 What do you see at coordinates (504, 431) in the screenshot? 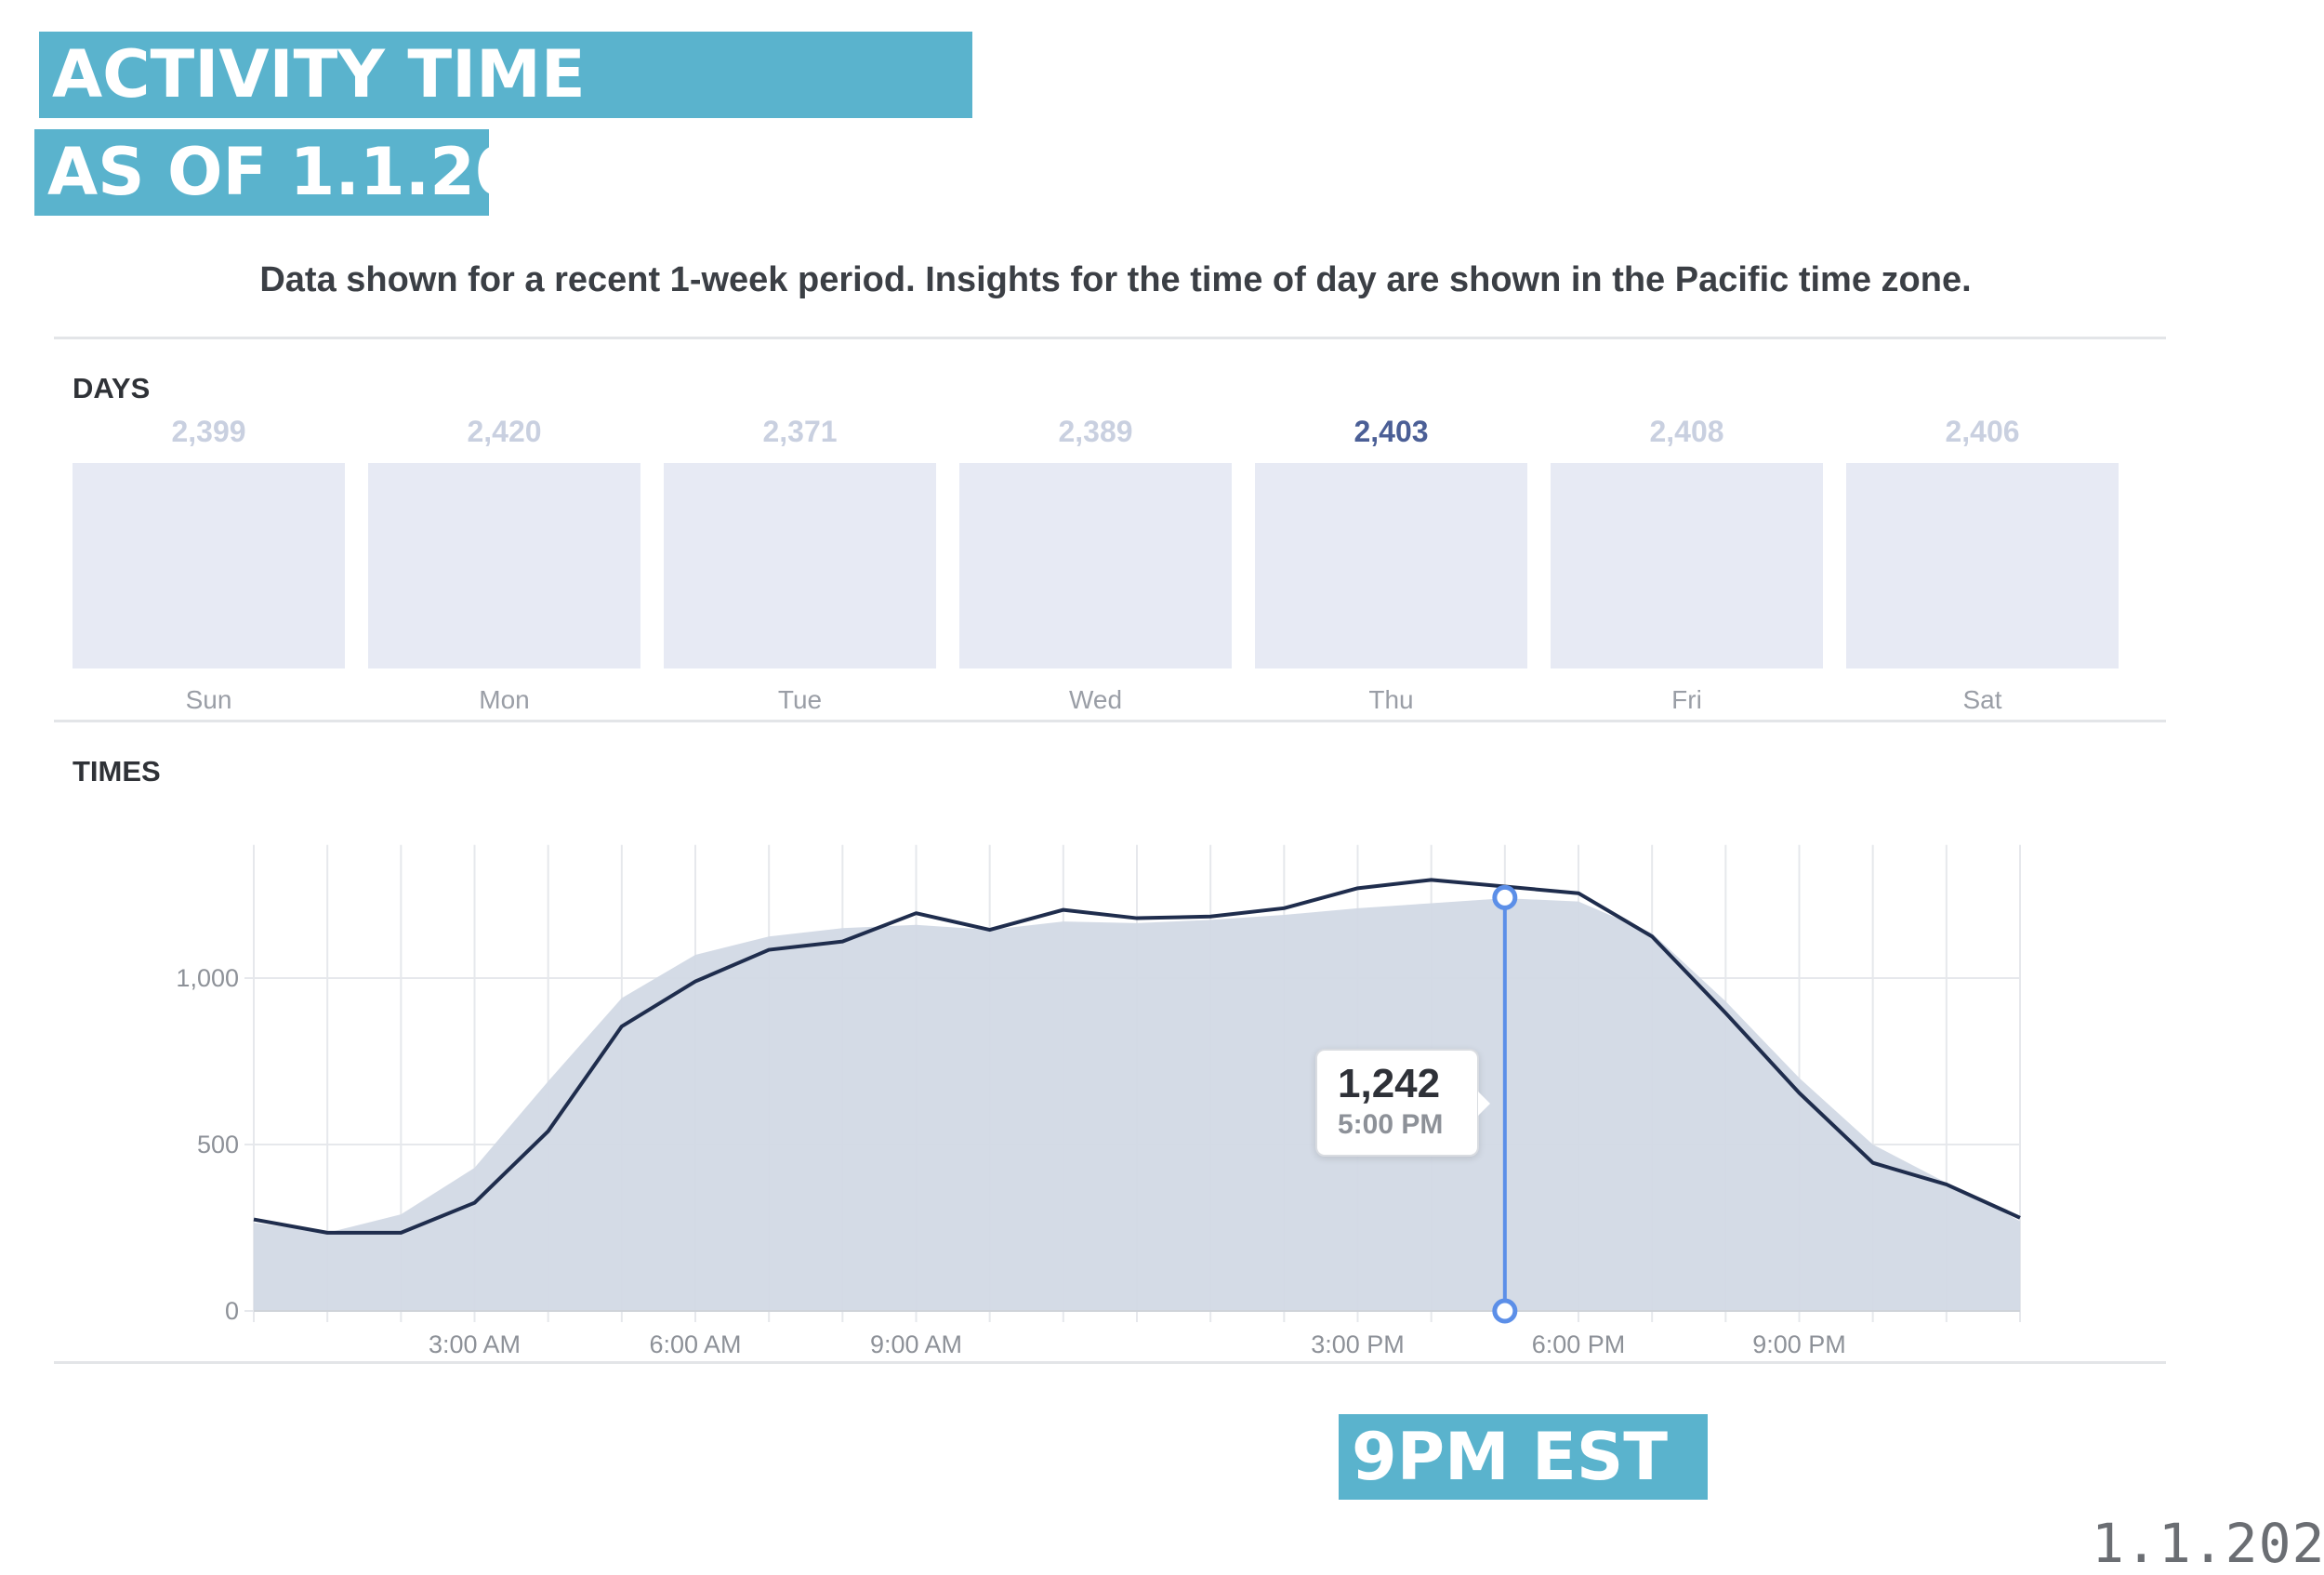
I see `day-value: 2,420` at bounding box center [504, 431].